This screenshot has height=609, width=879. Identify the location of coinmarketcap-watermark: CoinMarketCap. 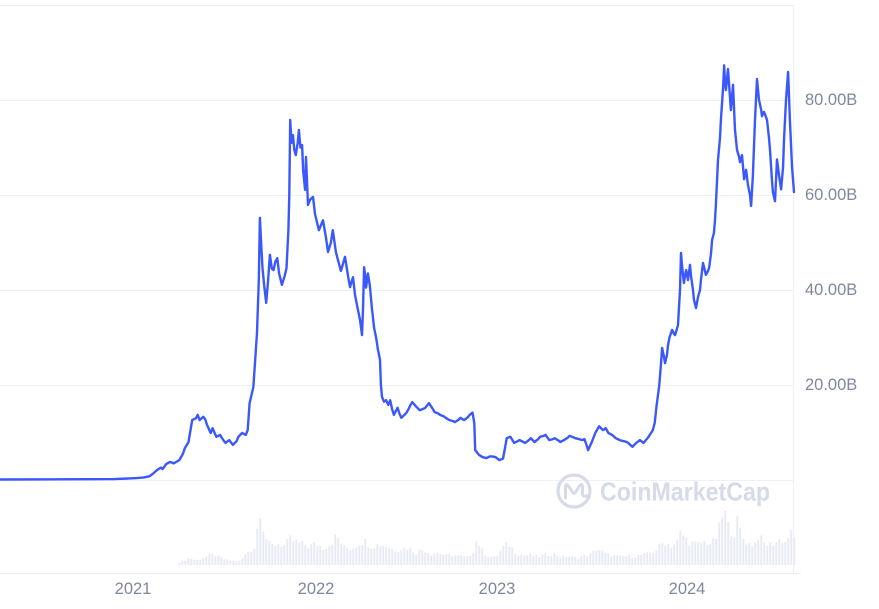
(663, 491).